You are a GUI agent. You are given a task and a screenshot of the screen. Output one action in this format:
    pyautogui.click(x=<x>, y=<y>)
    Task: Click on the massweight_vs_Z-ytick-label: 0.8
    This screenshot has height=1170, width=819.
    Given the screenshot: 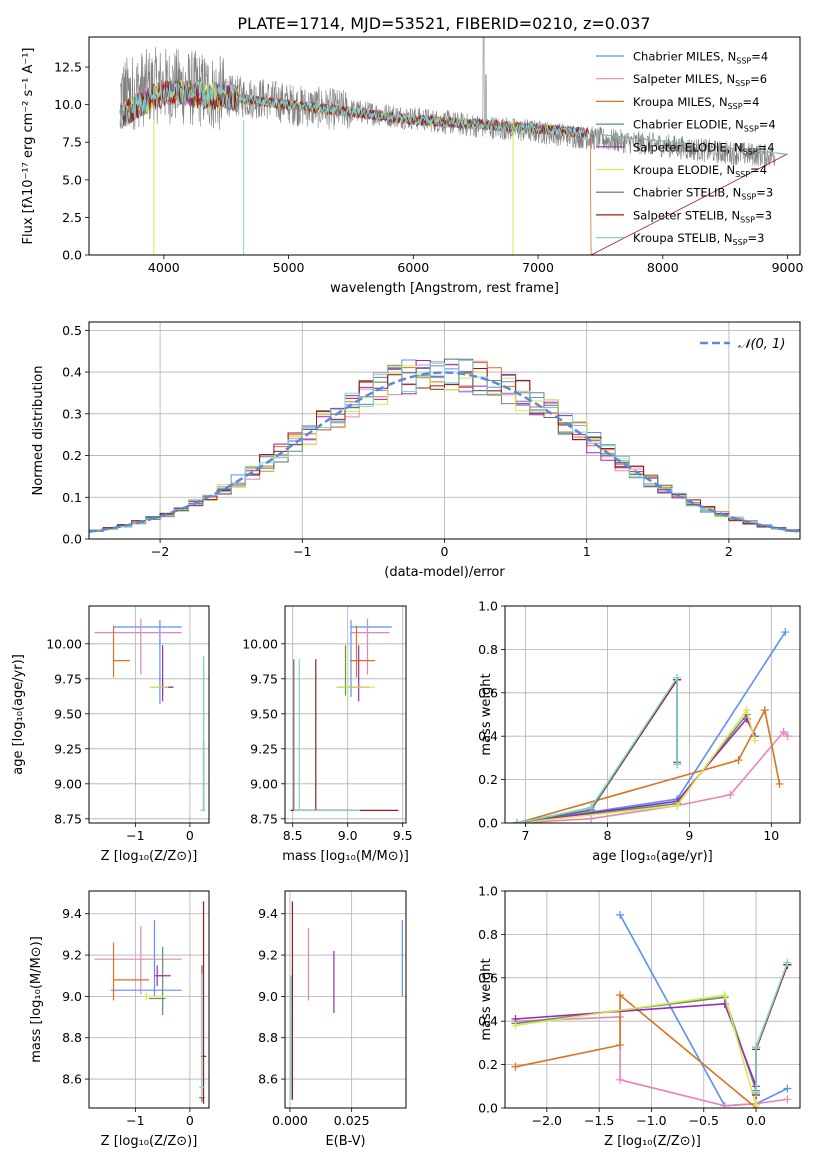 What is the action you would take?
    pyautogui.click(x=488, y=934)
    